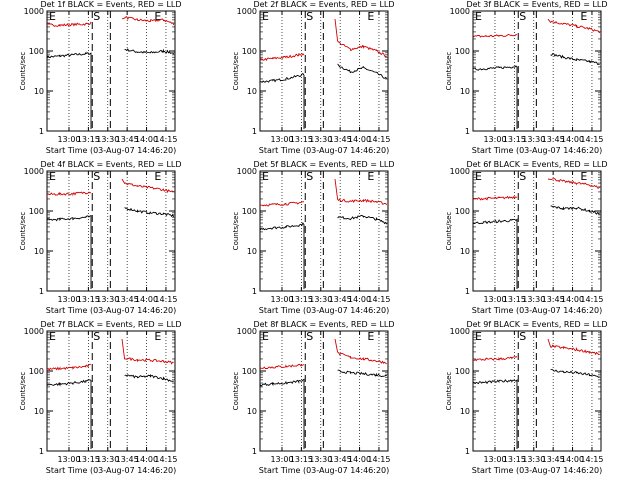 This screenshot has width=640, height=480. What do you see at coordinates (536, 324) in the screenshot?
I see `panel-title: Det 9f BLACK = Events, RED = LLD` at bounding box center [536, 324].